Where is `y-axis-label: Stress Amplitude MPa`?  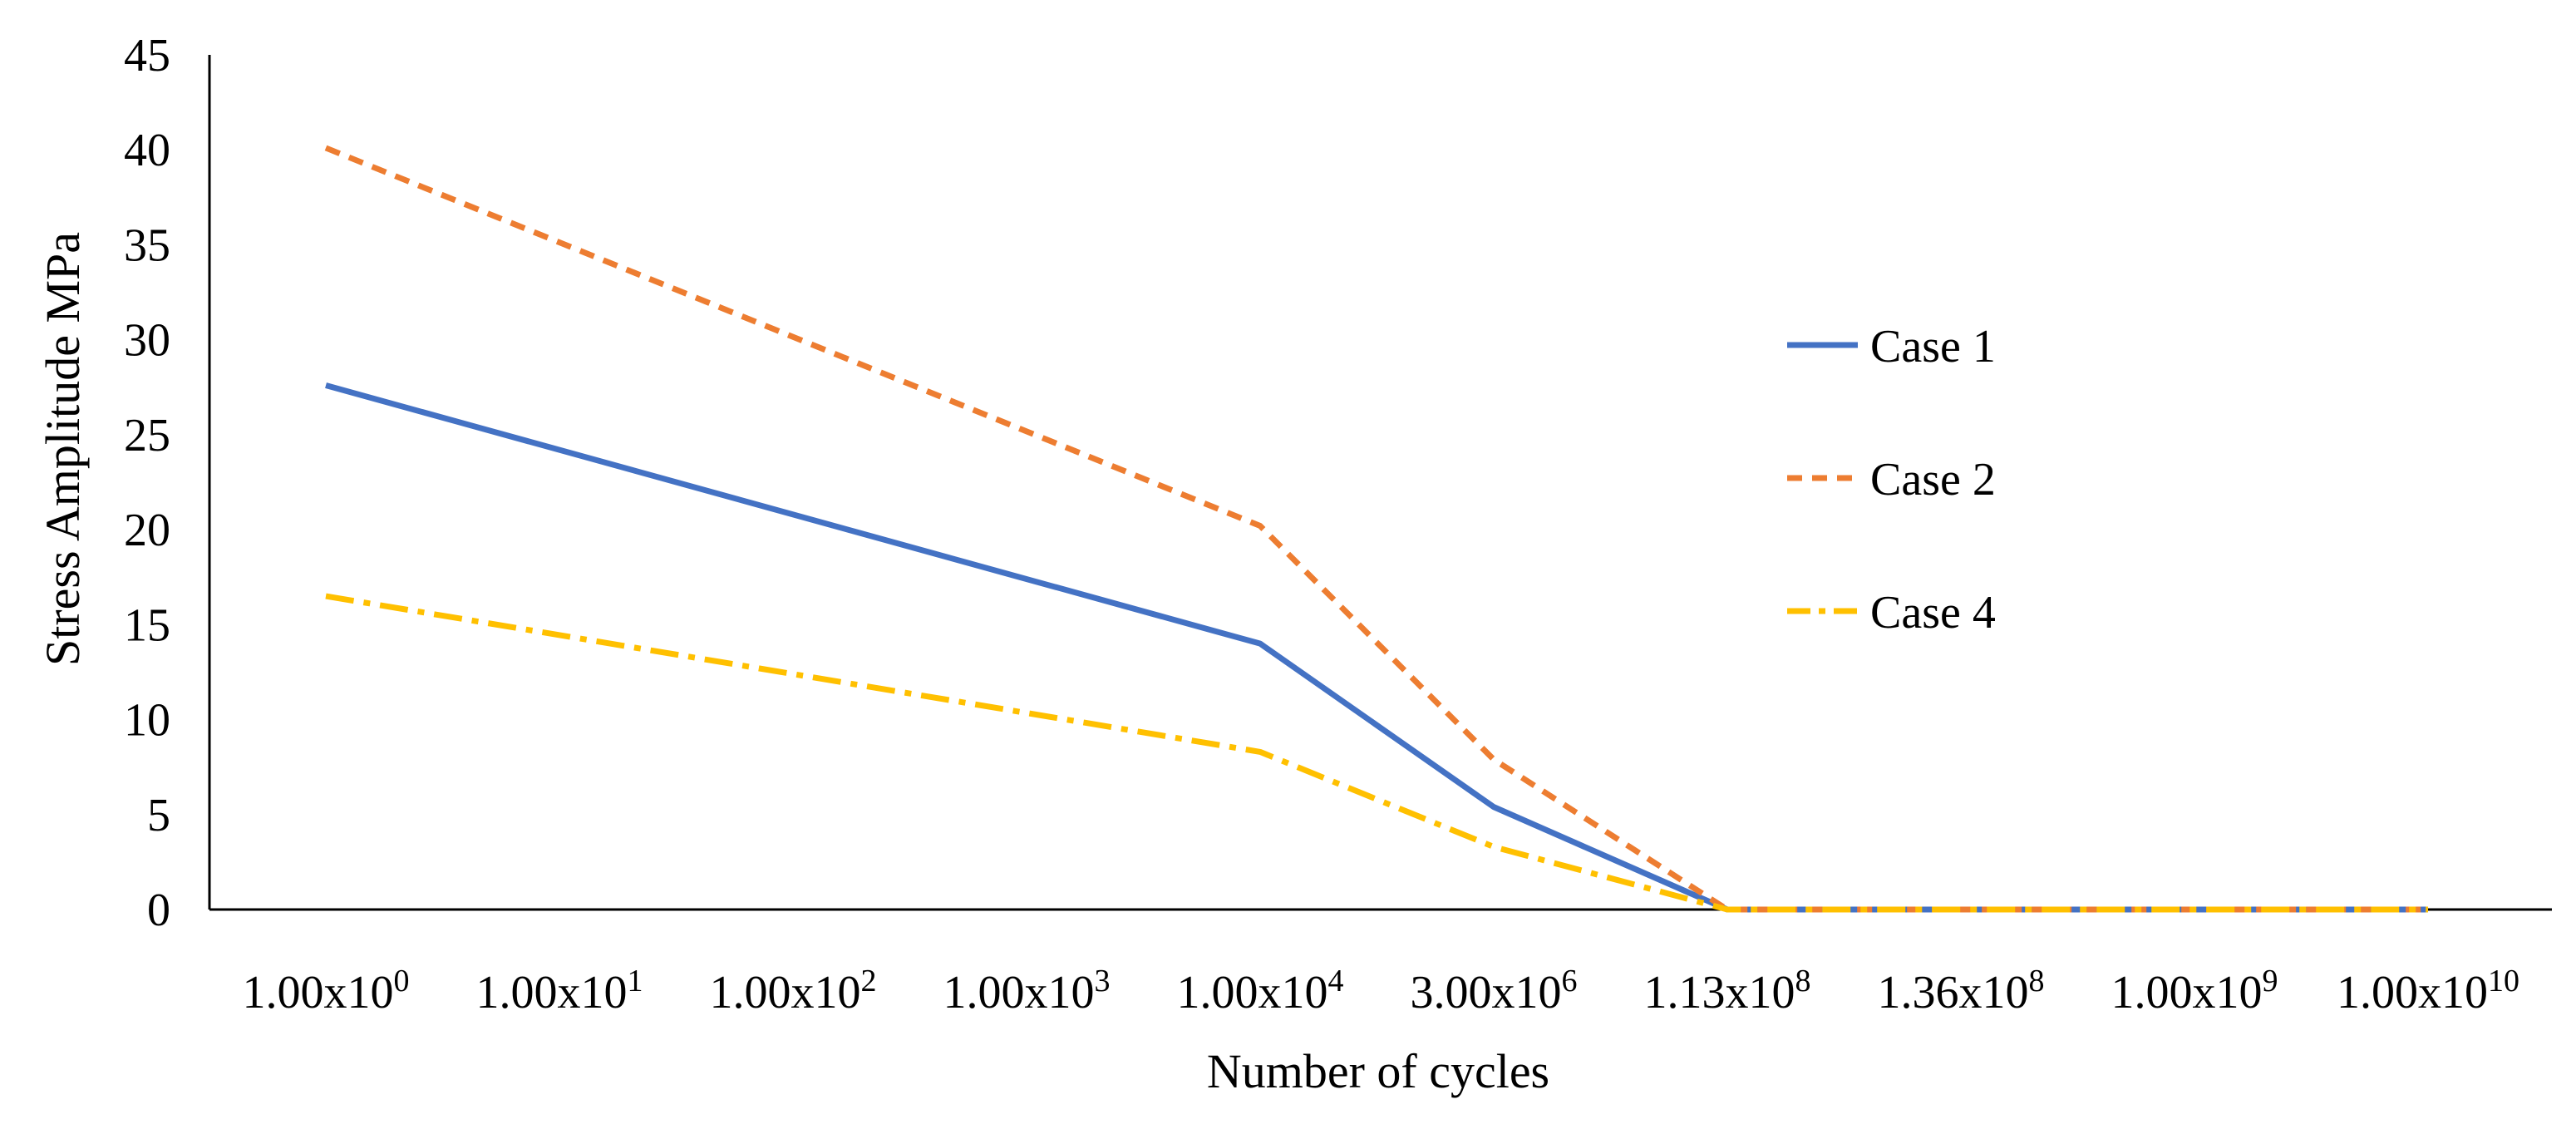
y-axis-label: Stress Amplitude MPa is located at coordinates (63, 449).